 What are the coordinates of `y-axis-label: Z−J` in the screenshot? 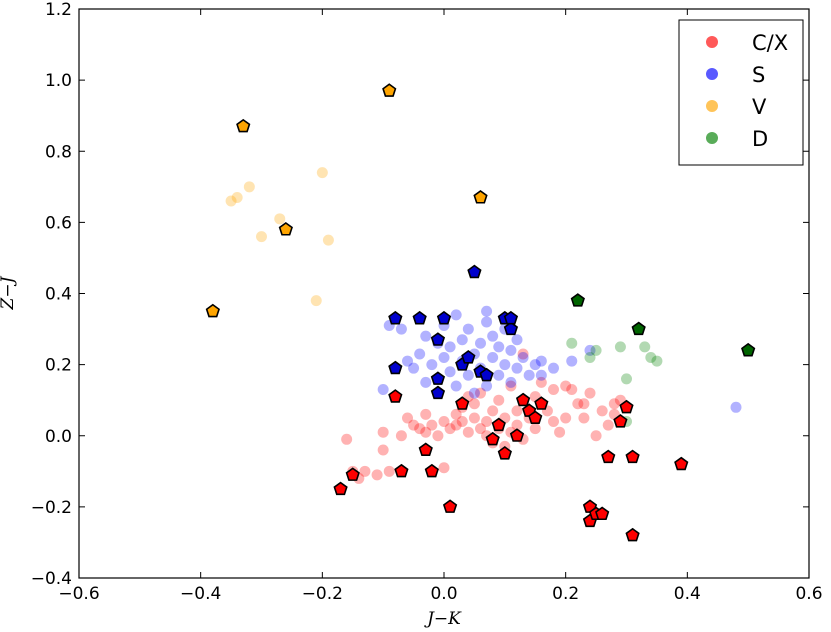 It's located at (9, 292).